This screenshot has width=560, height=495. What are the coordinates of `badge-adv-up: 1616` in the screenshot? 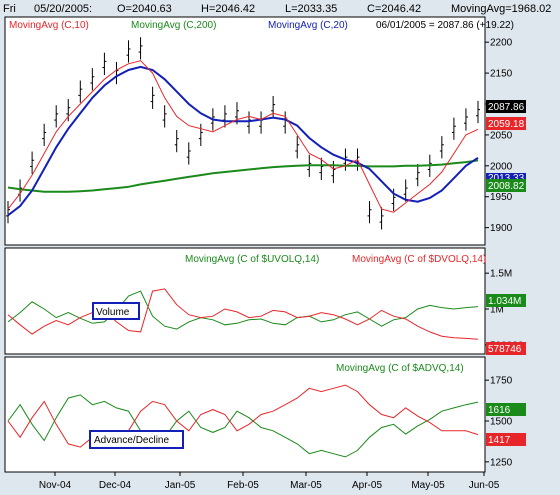 It's located at (499, 410).